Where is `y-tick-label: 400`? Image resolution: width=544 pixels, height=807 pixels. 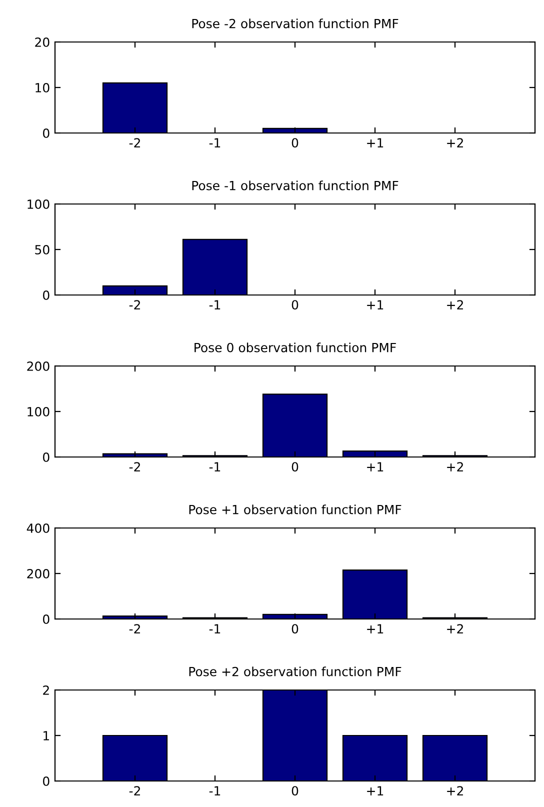
y-tick-label: 400 is located at coordinates (38, 528).